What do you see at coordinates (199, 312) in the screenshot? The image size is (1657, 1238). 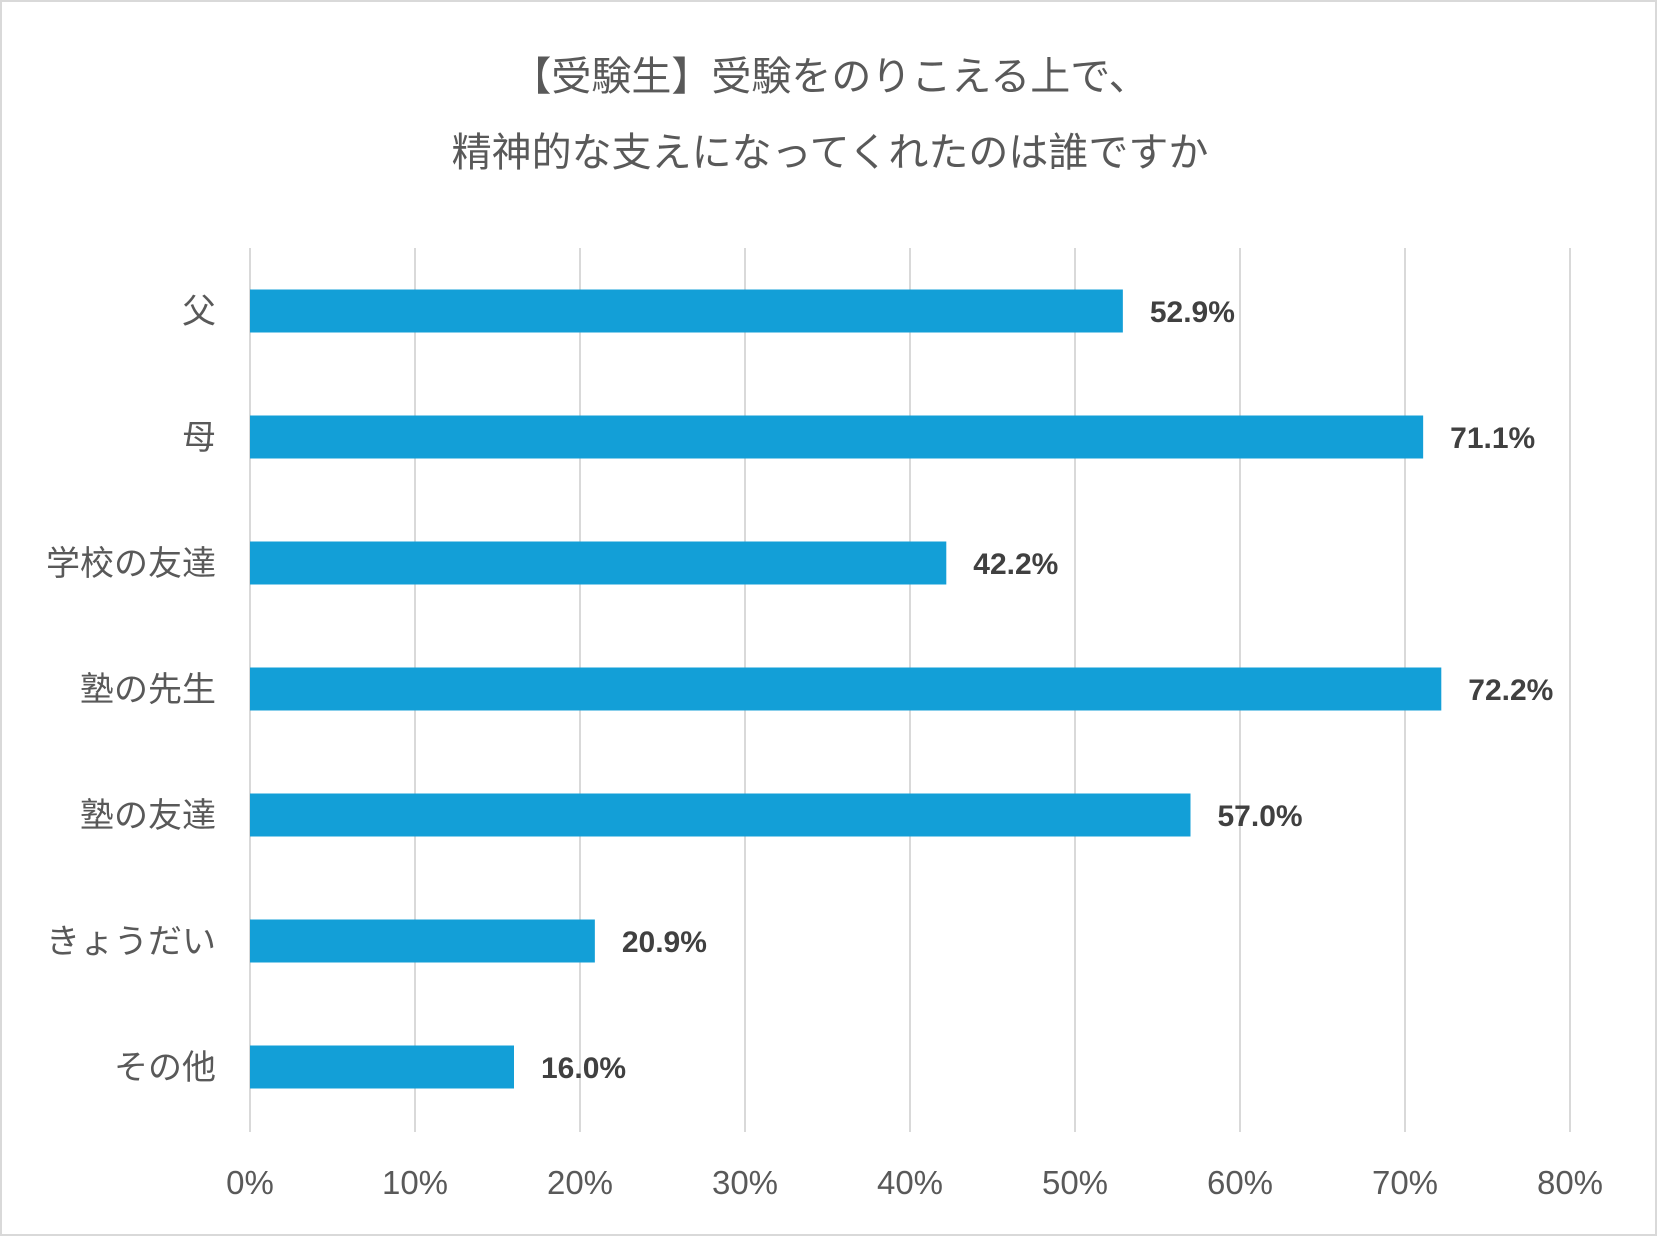 I see `category-label-1: 父` at bounding box center [199, 312].